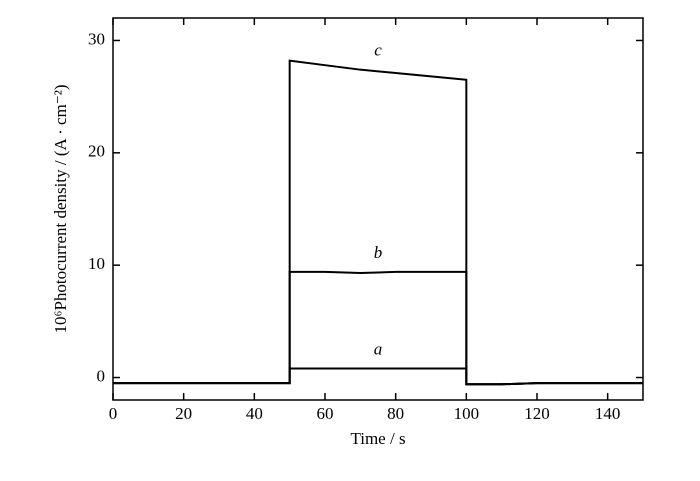 The image size is (700, 481). Describe the element at coordinates (377, 438) in the screenshot. I see `x-axis-label: Time / s` at that location.